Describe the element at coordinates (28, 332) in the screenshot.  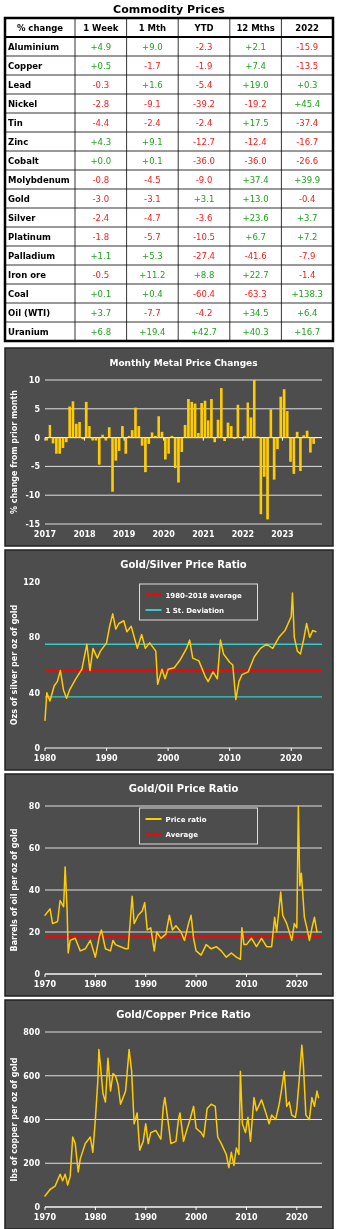
I see `y-tick-label: Uranium` at that location.